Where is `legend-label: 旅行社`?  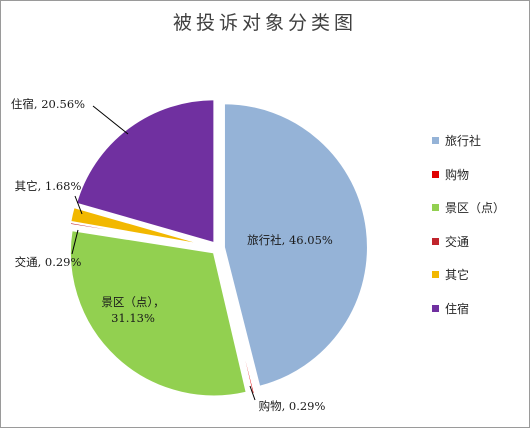
legend-label: 旅行社 is located at coordinates (463, 141).